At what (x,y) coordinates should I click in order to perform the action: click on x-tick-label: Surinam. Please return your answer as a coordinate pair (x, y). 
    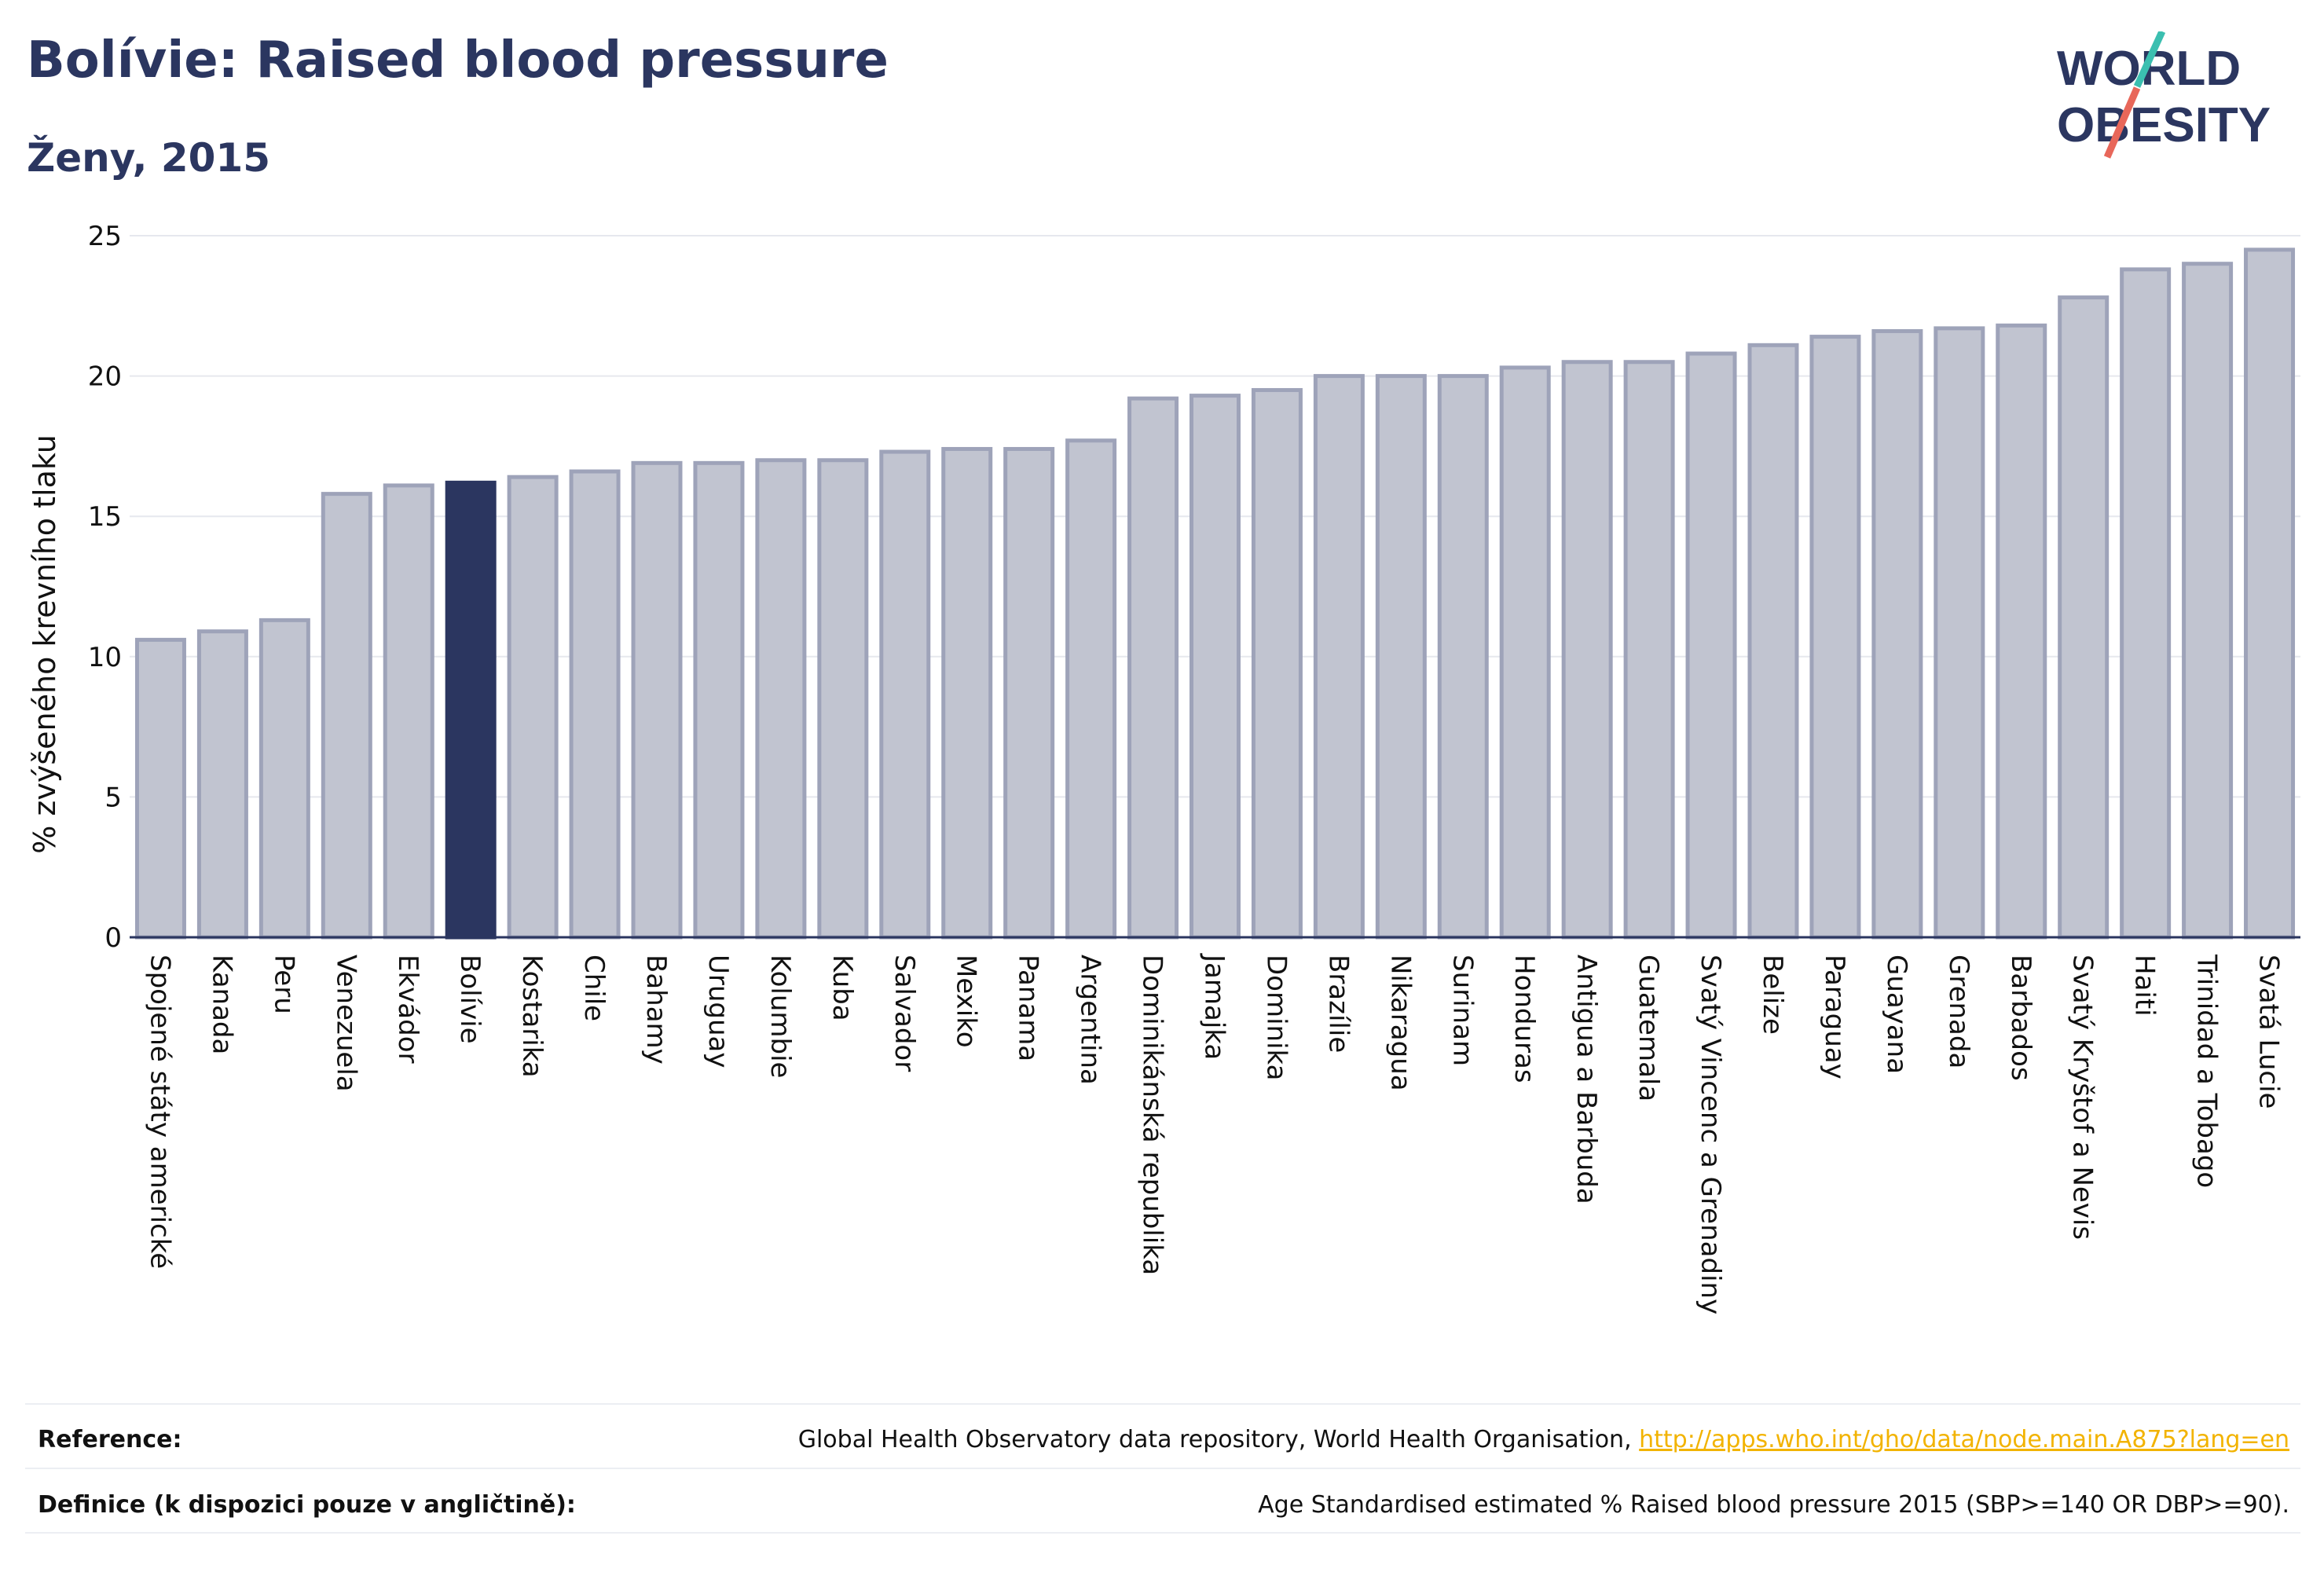
    Looking at the image, I should click on (1462, 1010).